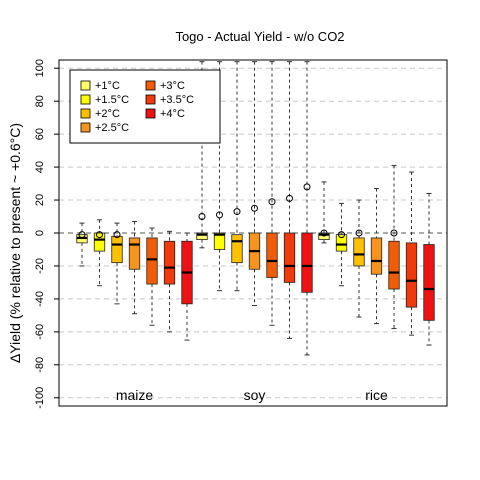 This screenshot has height=480, width=480. What do you see at coordinates (255, 395) in the screenshot?
I see `group-label-soy: soy` at bounding box center [255, 395].